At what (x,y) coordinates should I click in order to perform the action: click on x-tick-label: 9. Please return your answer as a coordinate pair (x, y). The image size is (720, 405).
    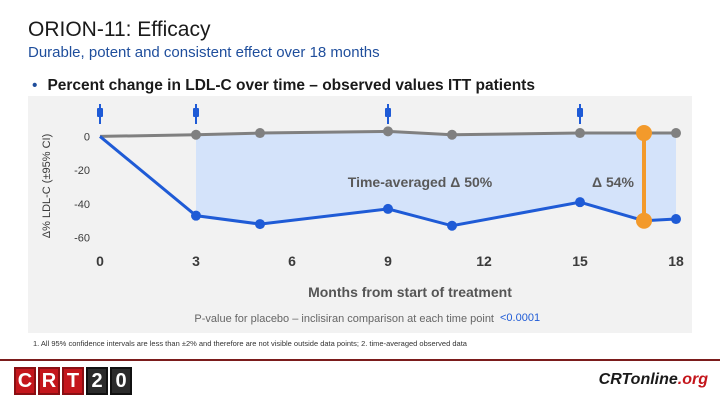
    Looking at the image, I should click on (388, 261).